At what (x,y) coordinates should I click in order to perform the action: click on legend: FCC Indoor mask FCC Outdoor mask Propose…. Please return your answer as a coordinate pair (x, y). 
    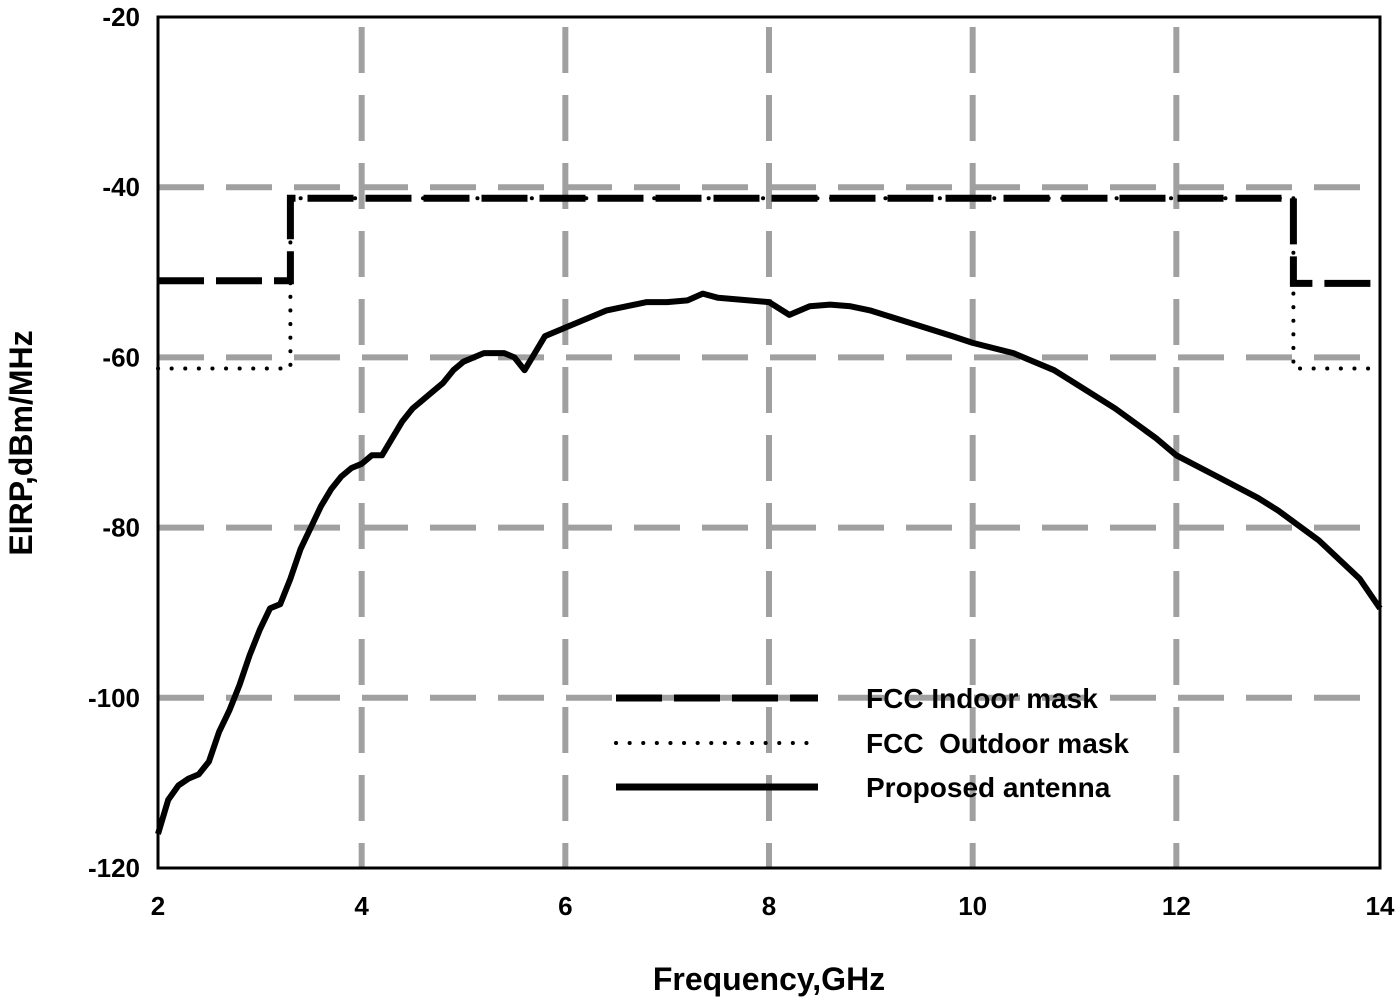
    Looking at the image, I should click on (871, 743).